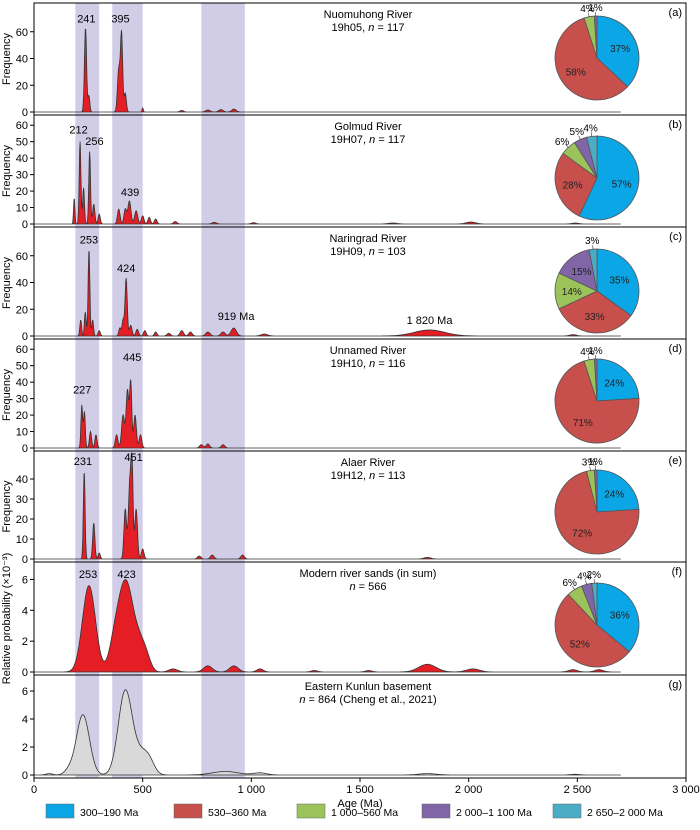 This screenshot has height=830, width=700. I want to click on pie-label: 71%, so click(583, 423).